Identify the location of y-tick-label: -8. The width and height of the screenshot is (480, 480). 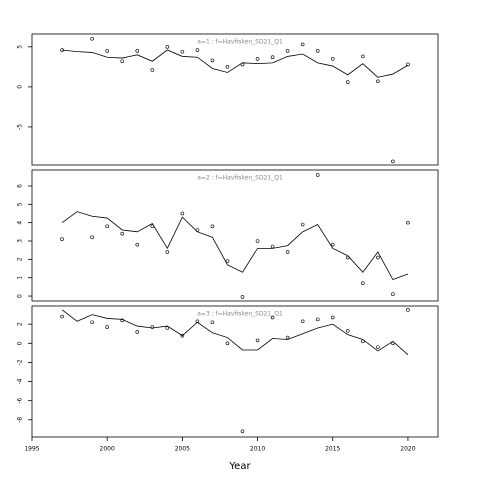
(20, 420).